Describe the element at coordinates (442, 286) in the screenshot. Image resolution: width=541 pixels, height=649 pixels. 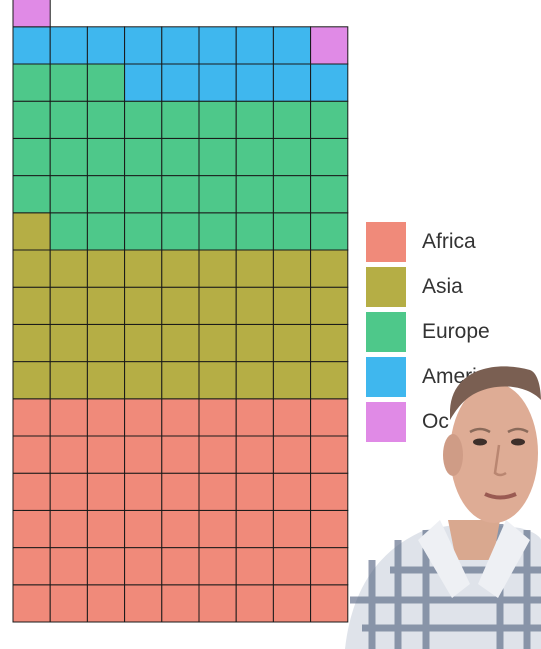
I see `legend-label-asia: Asia` at that location.